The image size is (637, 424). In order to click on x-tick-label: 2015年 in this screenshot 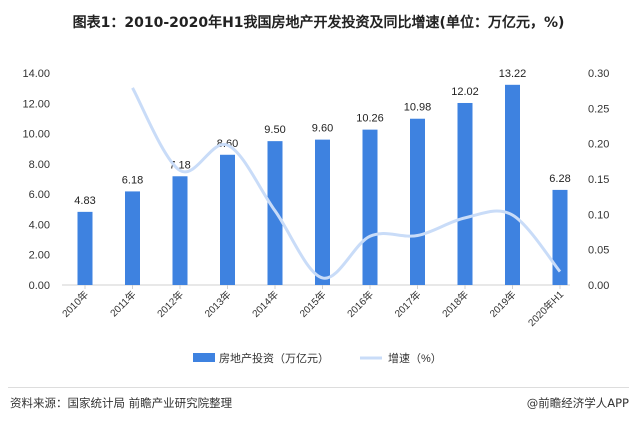, I will do `click(313, 304)`.